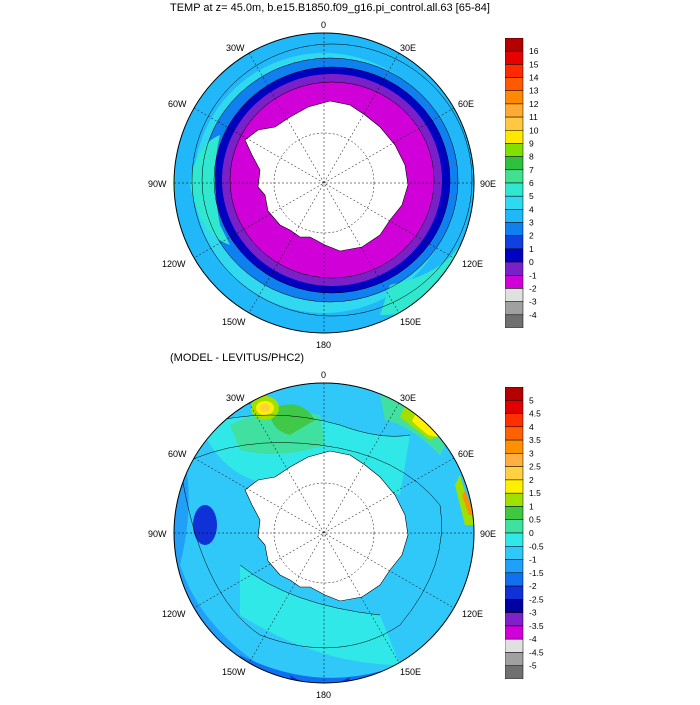 This screenshot has width=700, height=705. I want to click on top-colorbar-tick-label: 5, so click(531, 196).